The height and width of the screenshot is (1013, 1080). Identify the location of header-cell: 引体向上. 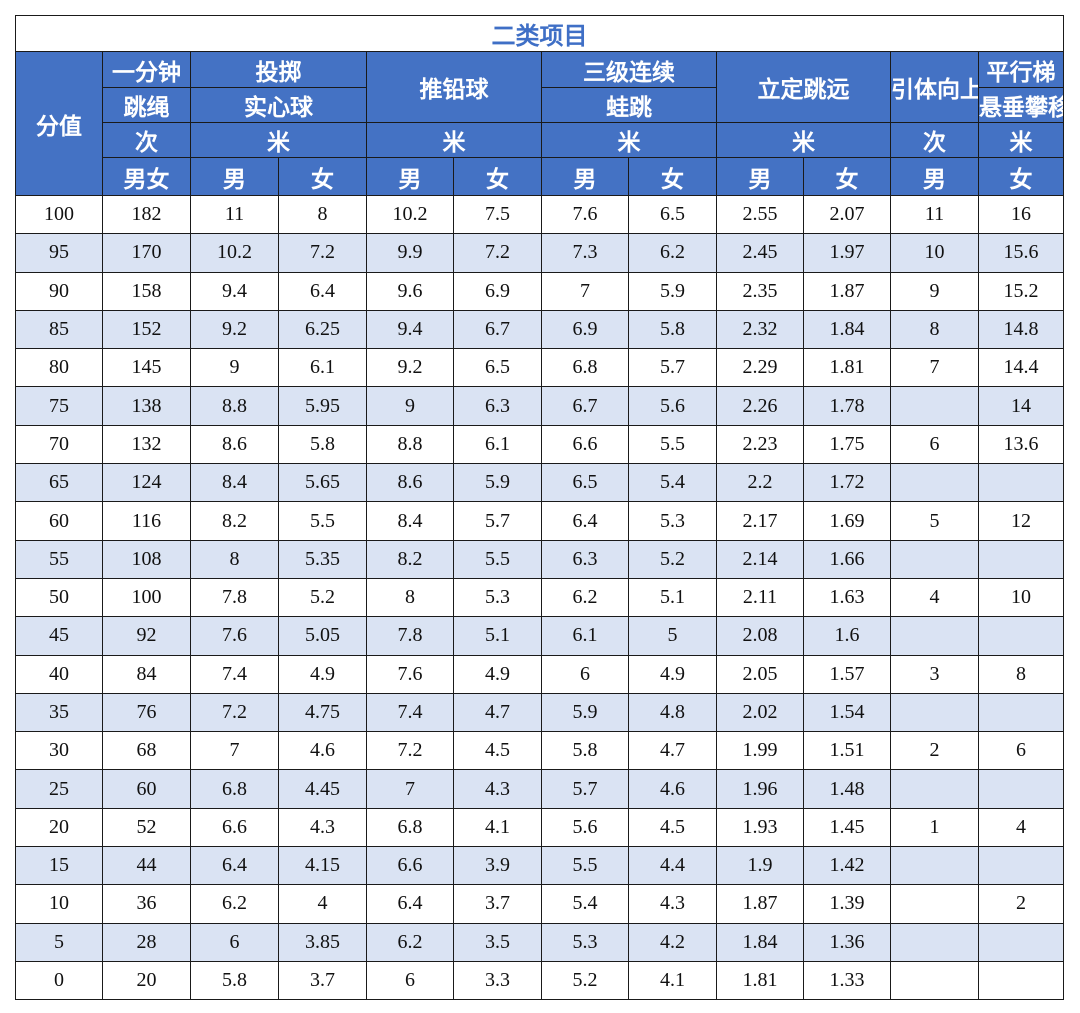
(934, 87).